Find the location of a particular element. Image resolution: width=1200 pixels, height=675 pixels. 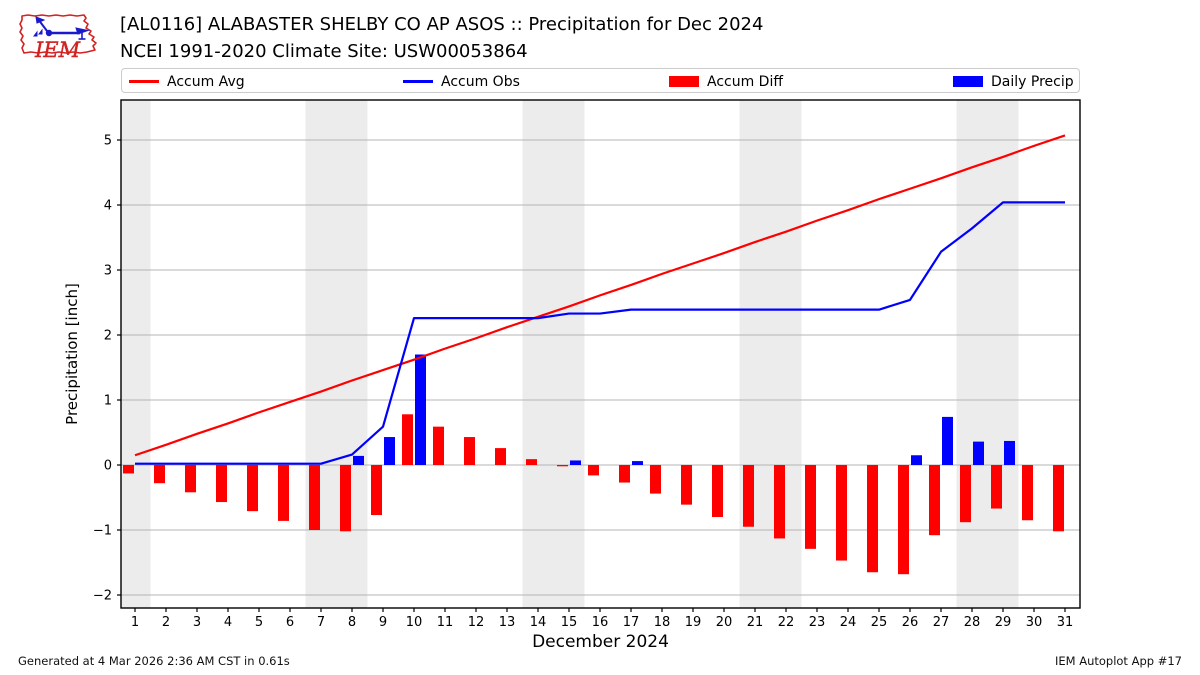

x-tick-label: 24 is located at coordinates (848, 622).